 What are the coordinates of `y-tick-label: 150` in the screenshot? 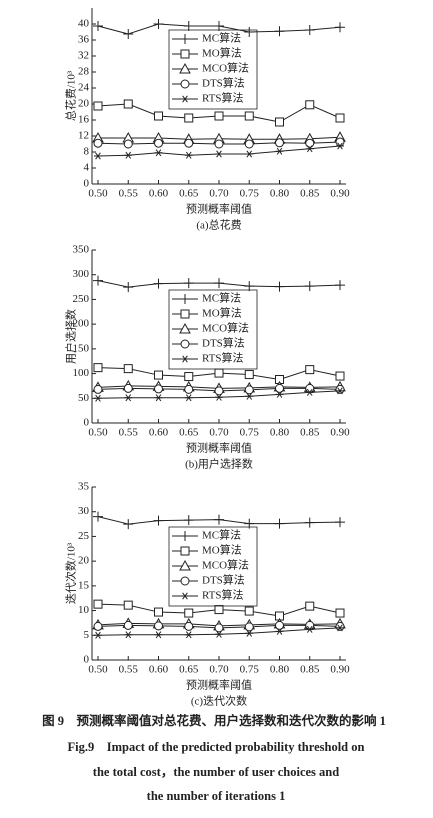 It's located at (81, 348).